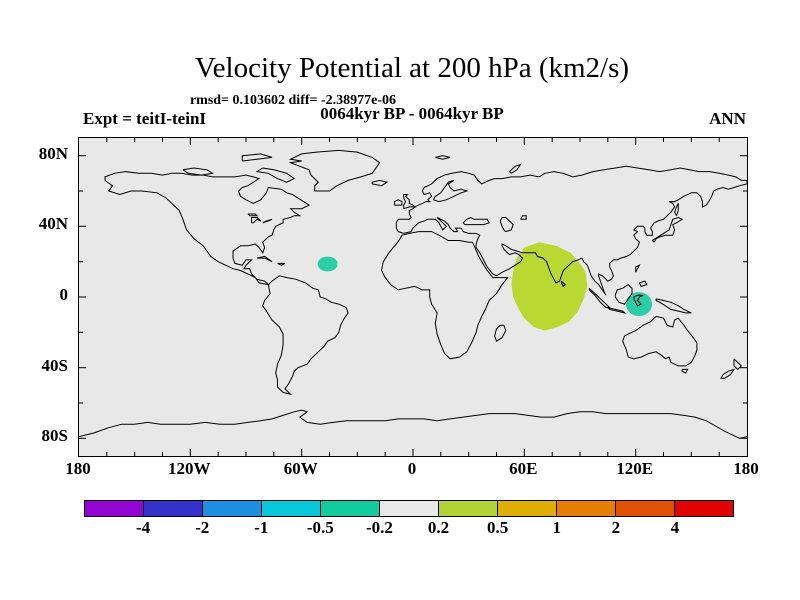 This screenshot has width=800, height=600. What do you see at coordinates (727, 118) in the screenshot?
I see `season-label: ANN` at bounding box center [727, 118].